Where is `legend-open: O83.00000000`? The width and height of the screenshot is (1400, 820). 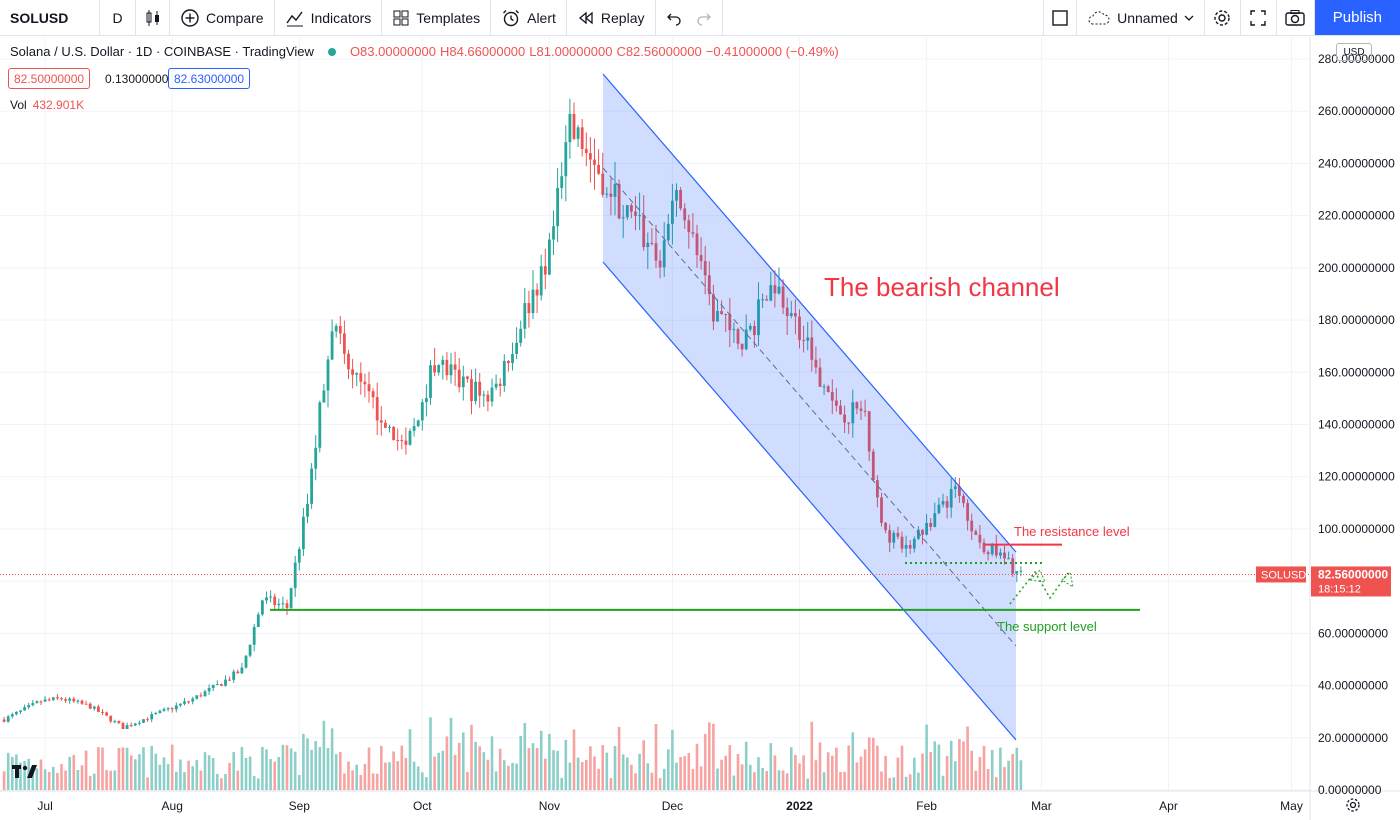 legend-open: O83.00000000 is located at coordinates (392, 51).